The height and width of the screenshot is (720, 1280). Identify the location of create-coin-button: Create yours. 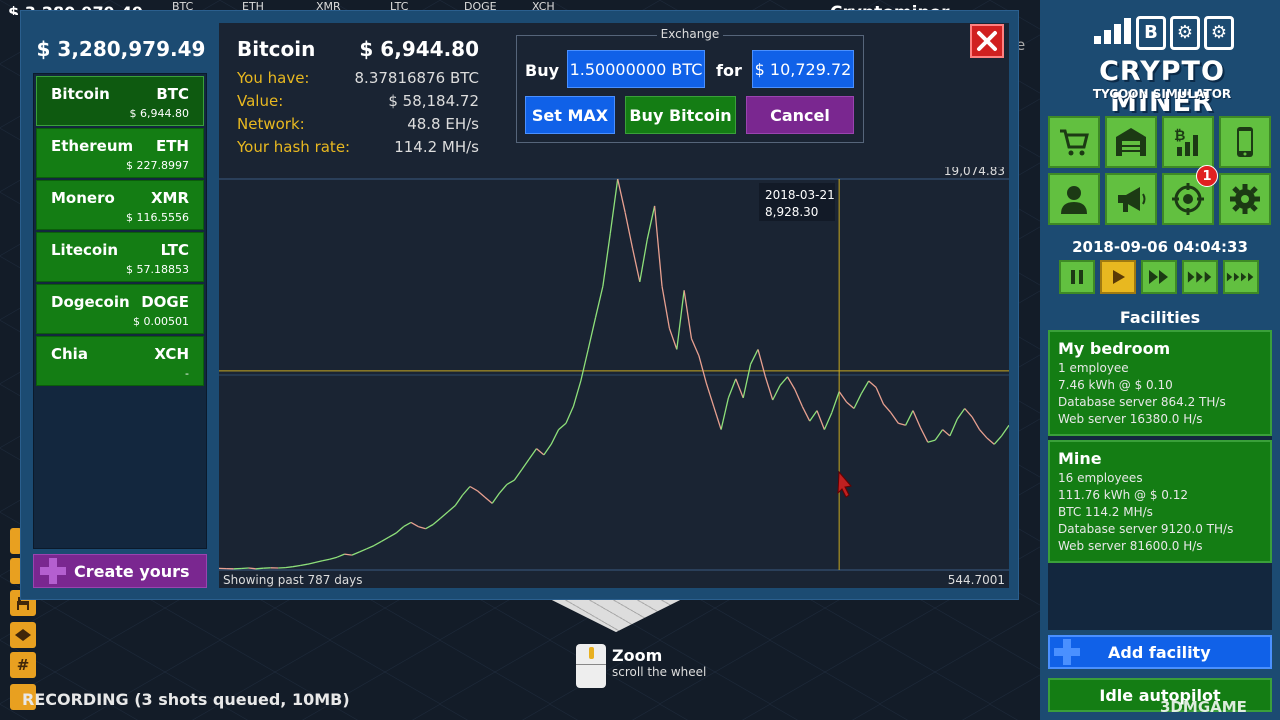
(120, 571).